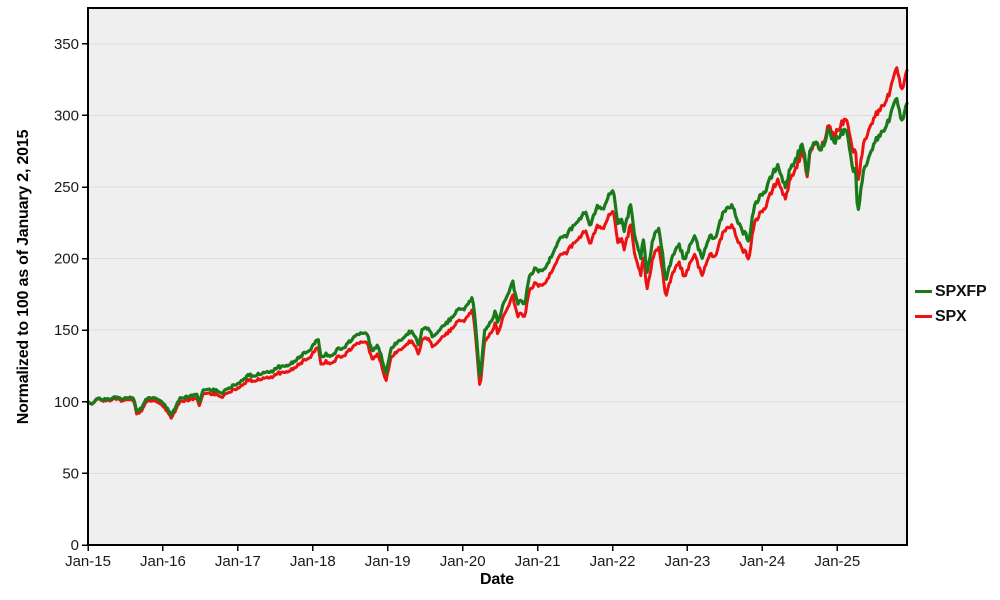  I want to click on legend: SPXFP SPX, so click(951, 304).